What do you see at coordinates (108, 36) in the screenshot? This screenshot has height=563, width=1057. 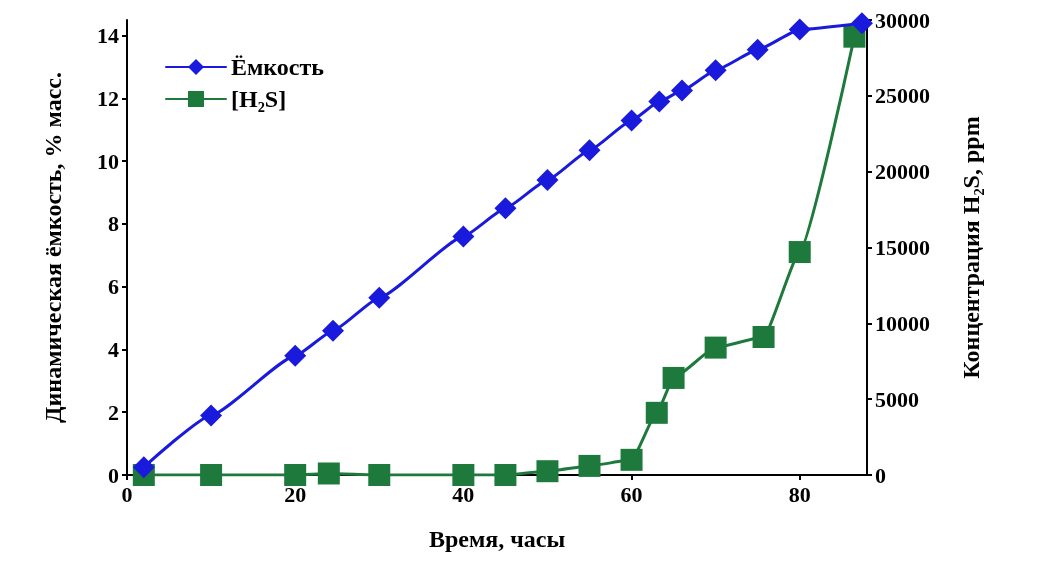 I see `y-tick-label: 14` at bounding box center [108, 36].